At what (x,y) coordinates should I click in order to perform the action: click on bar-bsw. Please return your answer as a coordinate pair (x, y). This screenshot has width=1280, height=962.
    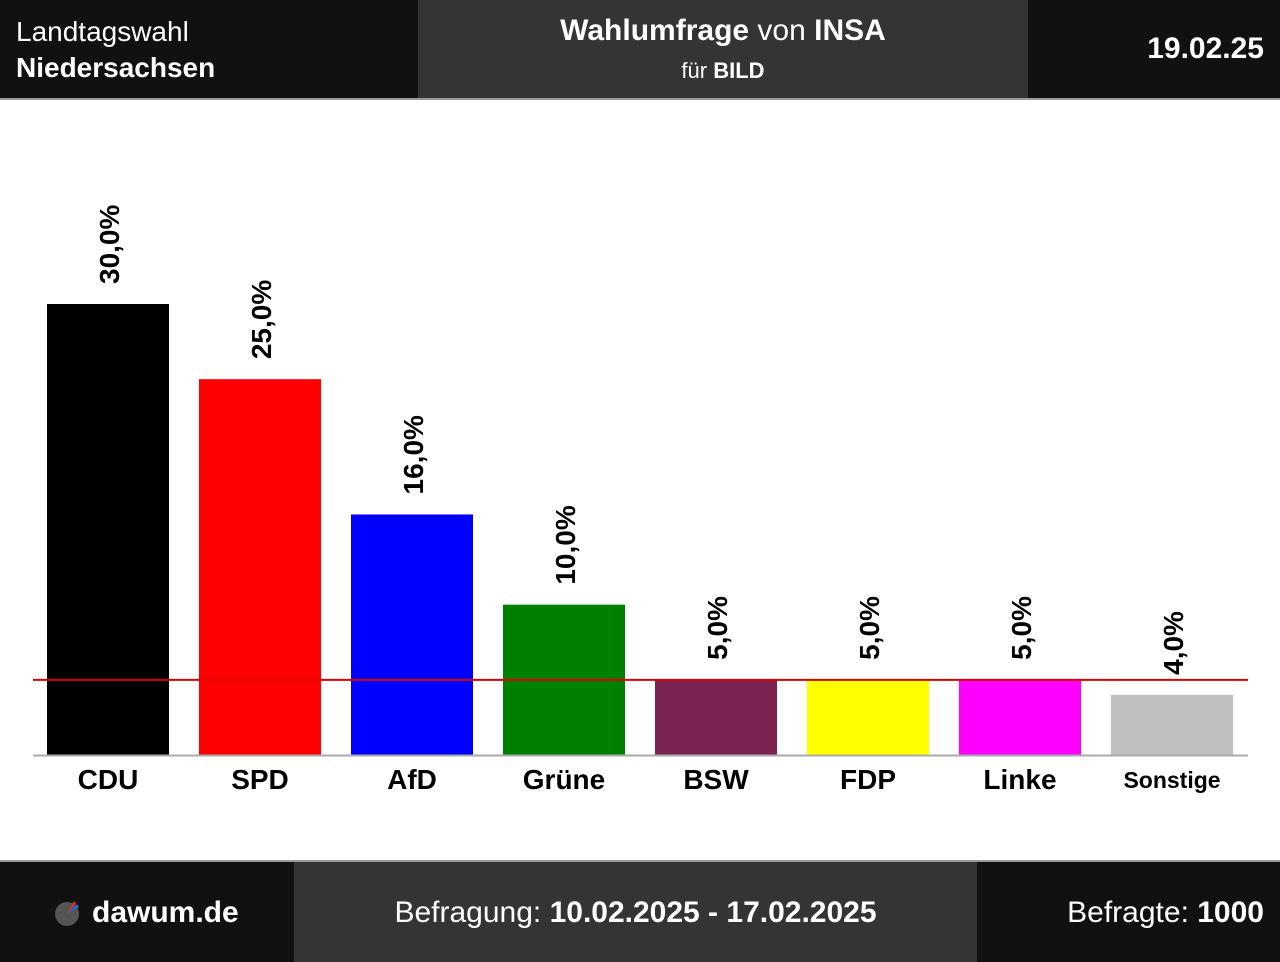
    Looking at the image, I should click on (716, 717).